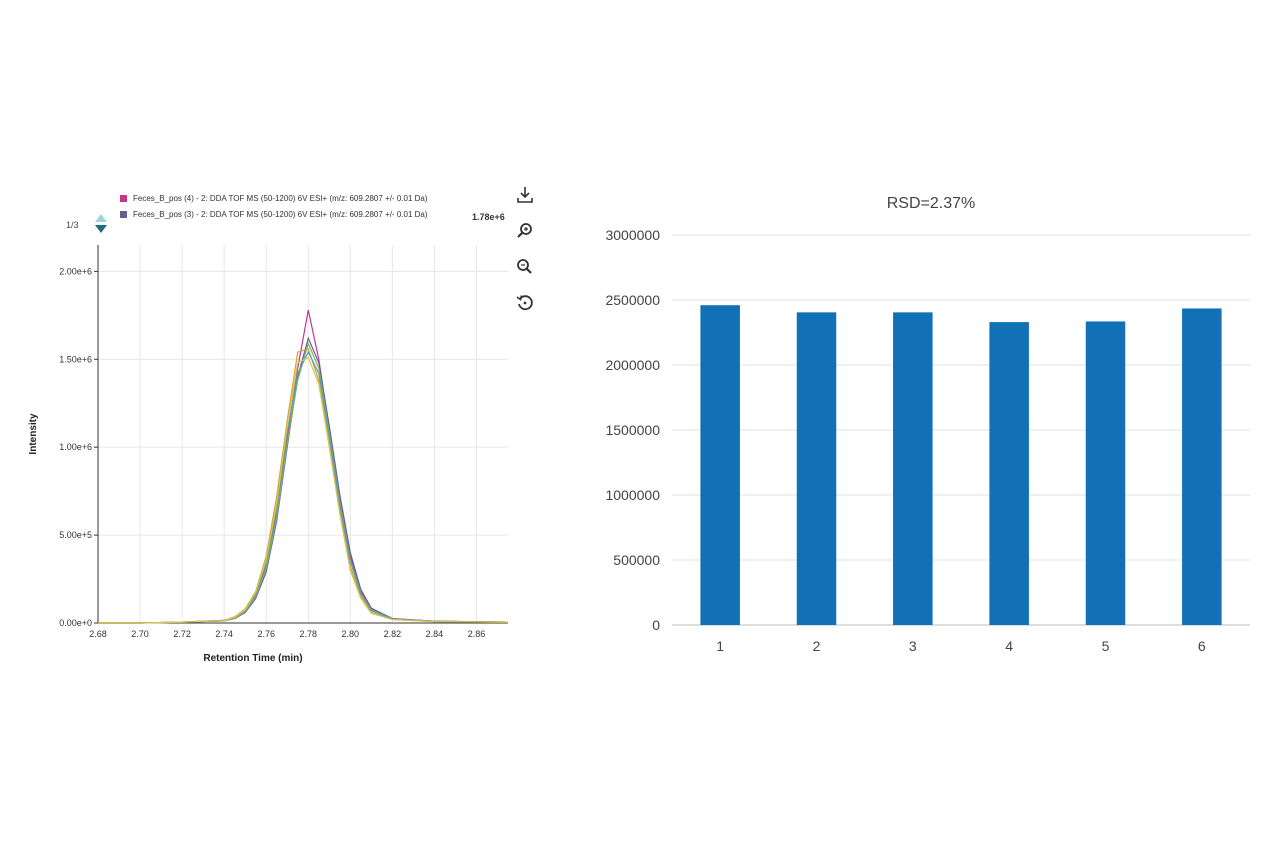 The width and height of the screenshot is (1280, 853). I want to click on y-tick-label: 3000000, so click(632, 235).